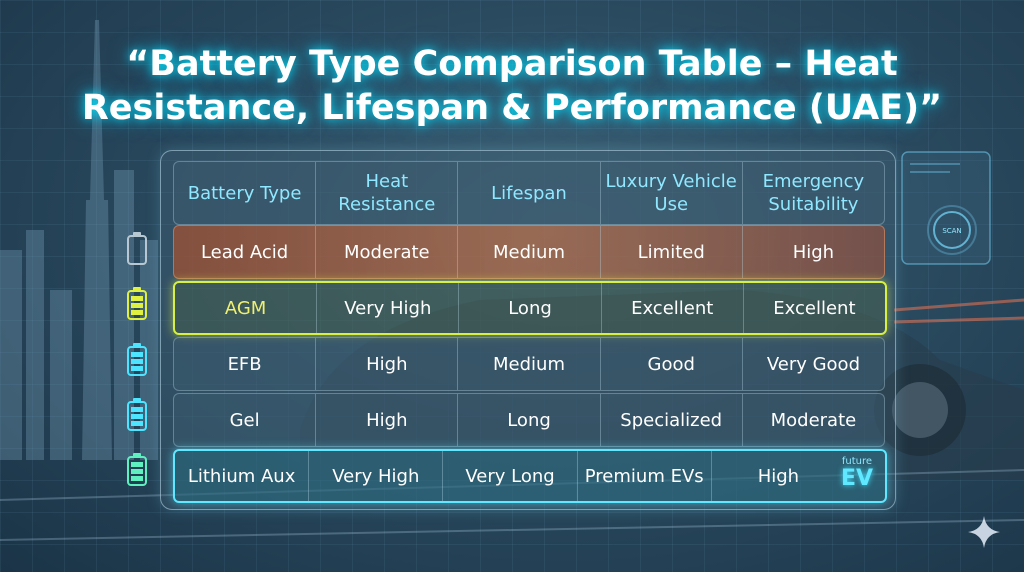  I want to click on table-cell: AGM, so click(246, 308).